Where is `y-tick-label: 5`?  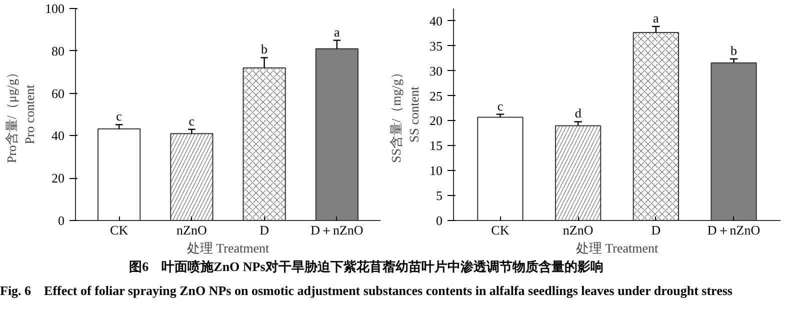 y-tick-label: 5 is located at coordinates (439, 196).